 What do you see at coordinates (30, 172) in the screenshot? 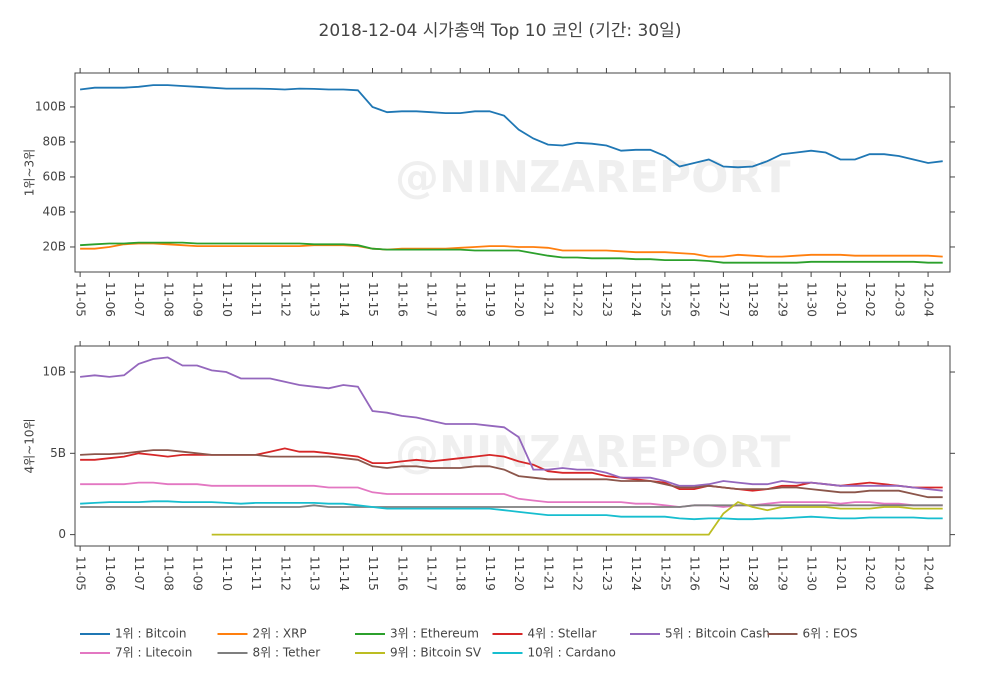
I see `y-axis-title: 1위~3위` at bounding box center [30, 172].